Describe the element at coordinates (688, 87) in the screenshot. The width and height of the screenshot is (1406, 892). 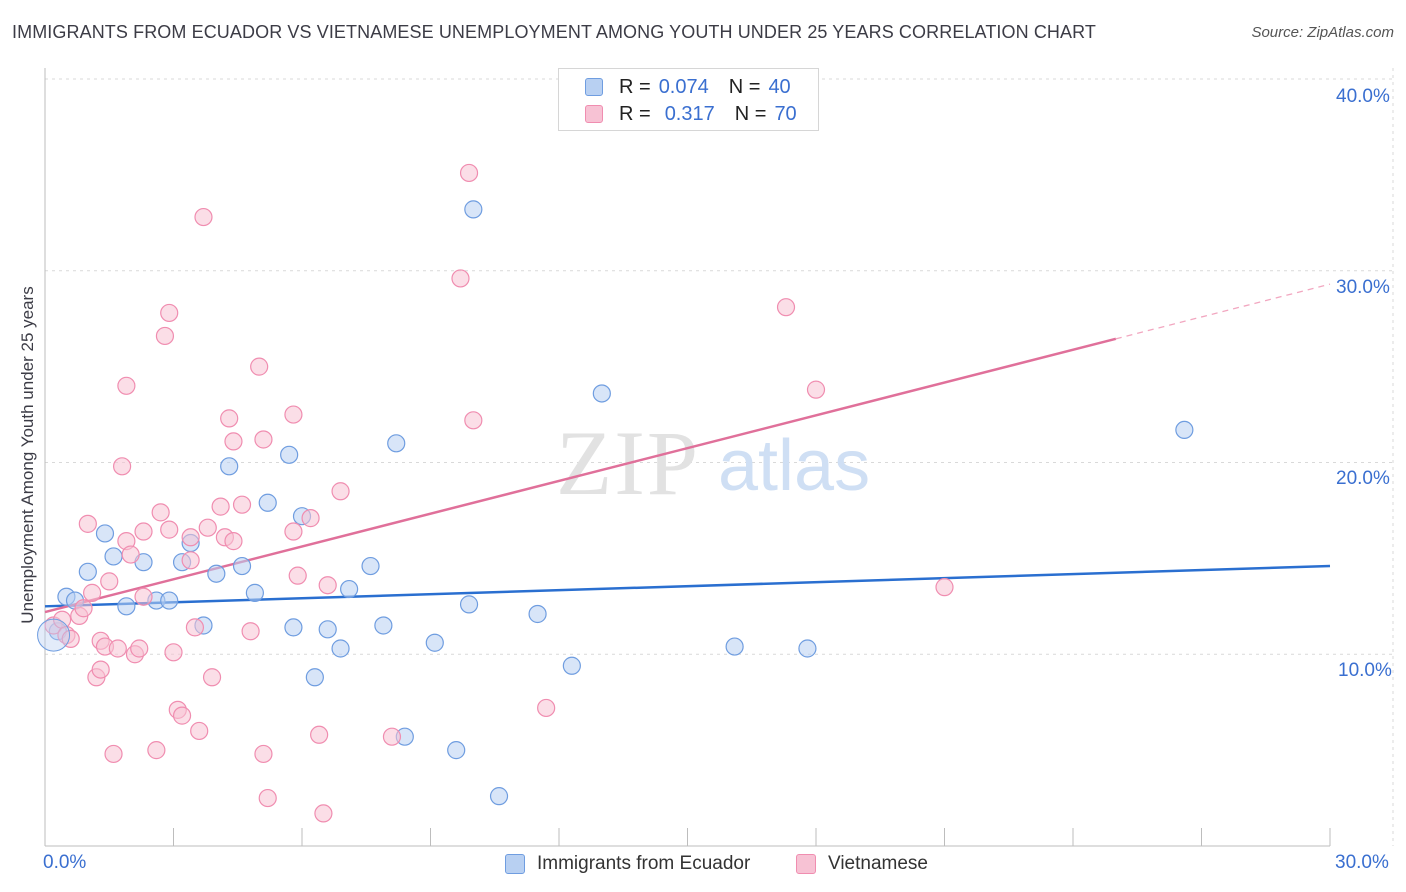
I see `stats-row-ecuador: R = 0.074 N = 40` at that location.